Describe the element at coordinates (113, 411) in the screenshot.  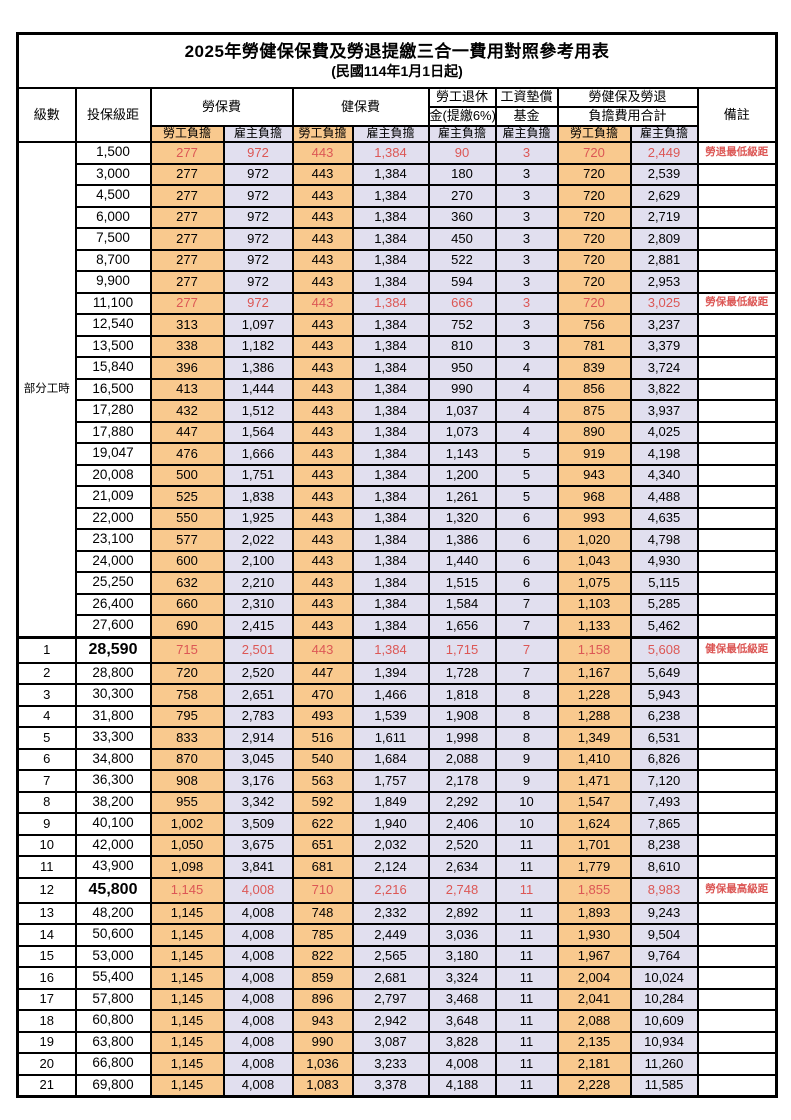
I see `bracket-cell: 17,280` at that location.